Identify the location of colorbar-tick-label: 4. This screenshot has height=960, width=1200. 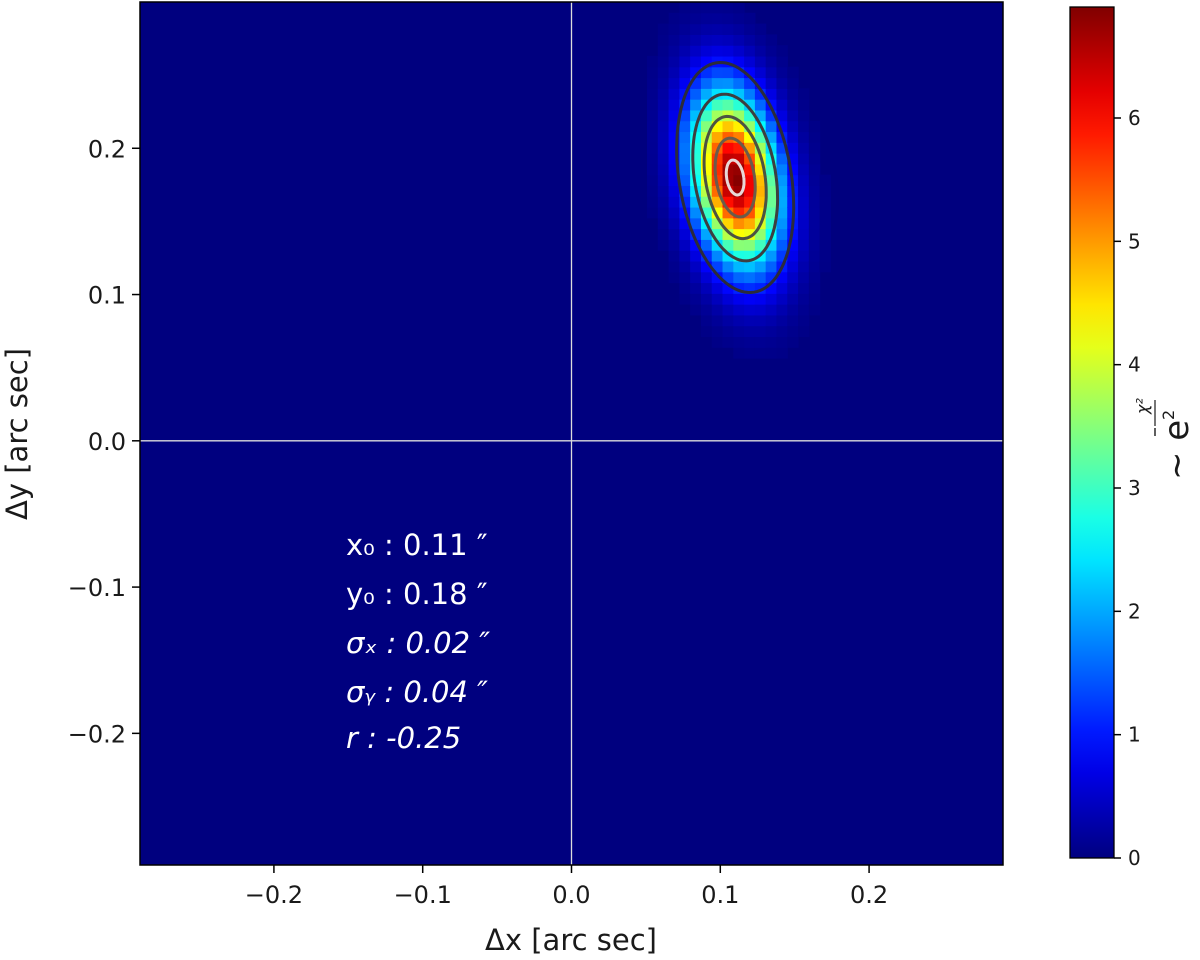
(1134, 365).